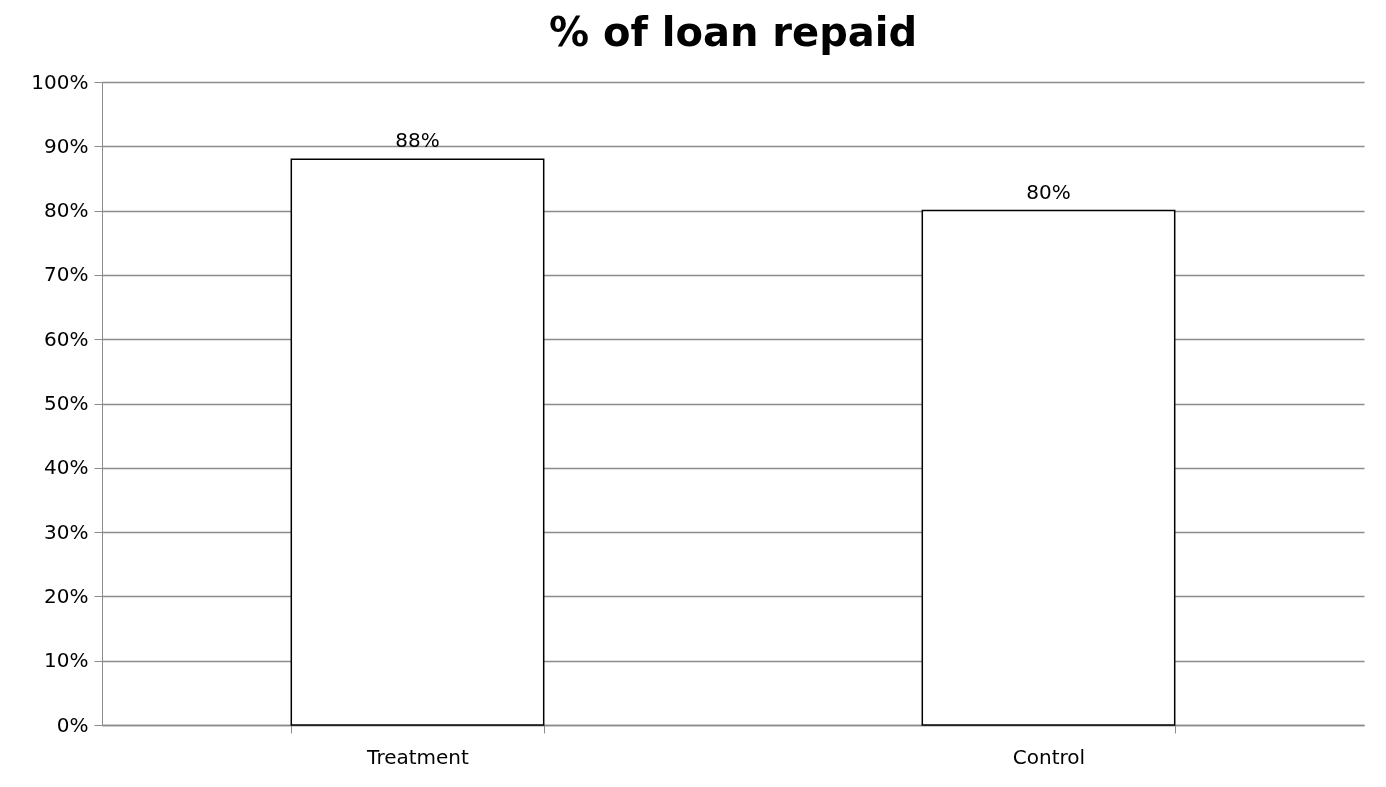 The image size is (1386, 787). I want to click on chart-title: % of loan repaid, so click(733, 32).